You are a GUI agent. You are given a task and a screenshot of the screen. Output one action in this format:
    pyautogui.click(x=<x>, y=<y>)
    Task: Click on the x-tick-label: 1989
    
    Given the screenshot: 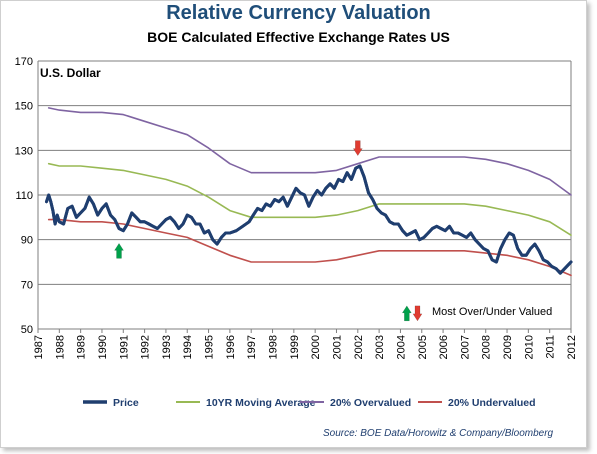 What is the action you would take?
    pyautogui.click(x=82, y=347)
    